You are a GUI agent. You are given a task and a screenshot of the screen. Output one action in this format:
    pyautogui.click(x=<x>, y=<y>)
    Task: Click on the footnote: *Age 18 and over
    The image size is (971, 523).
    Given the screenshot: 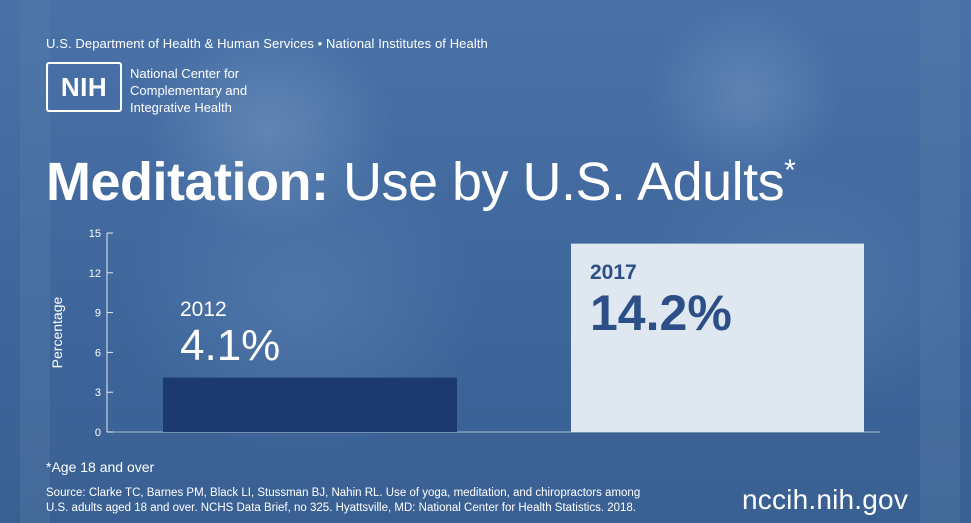 What is the action you would take?
    pyautogui.click(x=100, y=467)
    